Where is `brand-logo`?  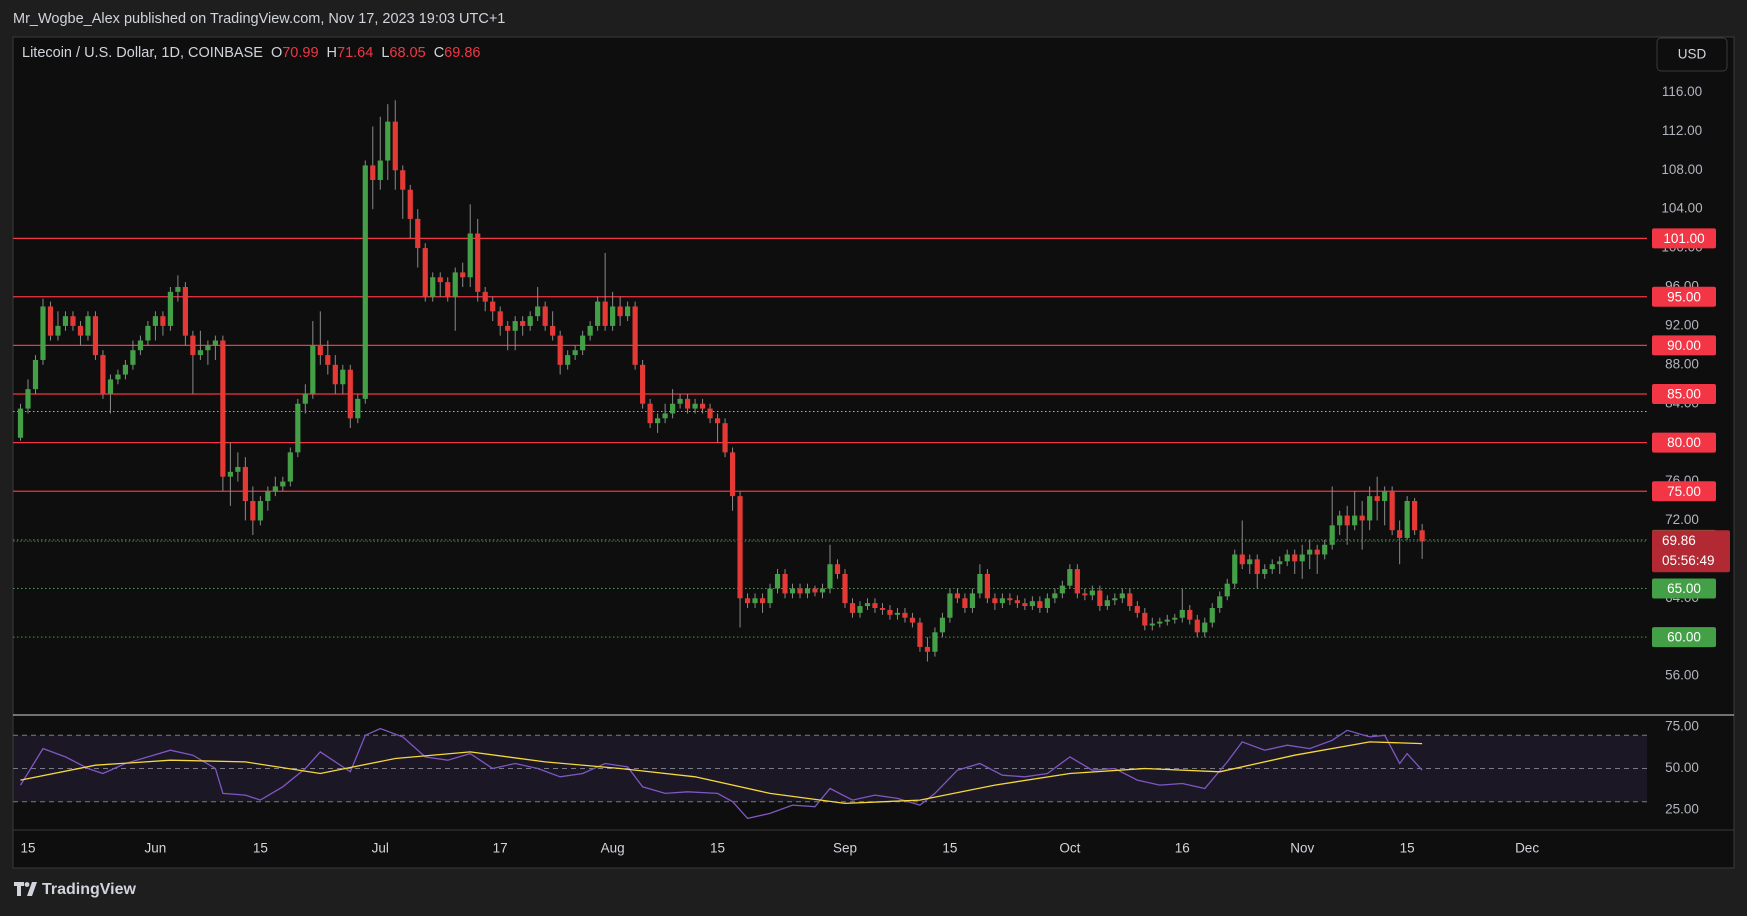 brand-logo is located at coordinates (25, 889).